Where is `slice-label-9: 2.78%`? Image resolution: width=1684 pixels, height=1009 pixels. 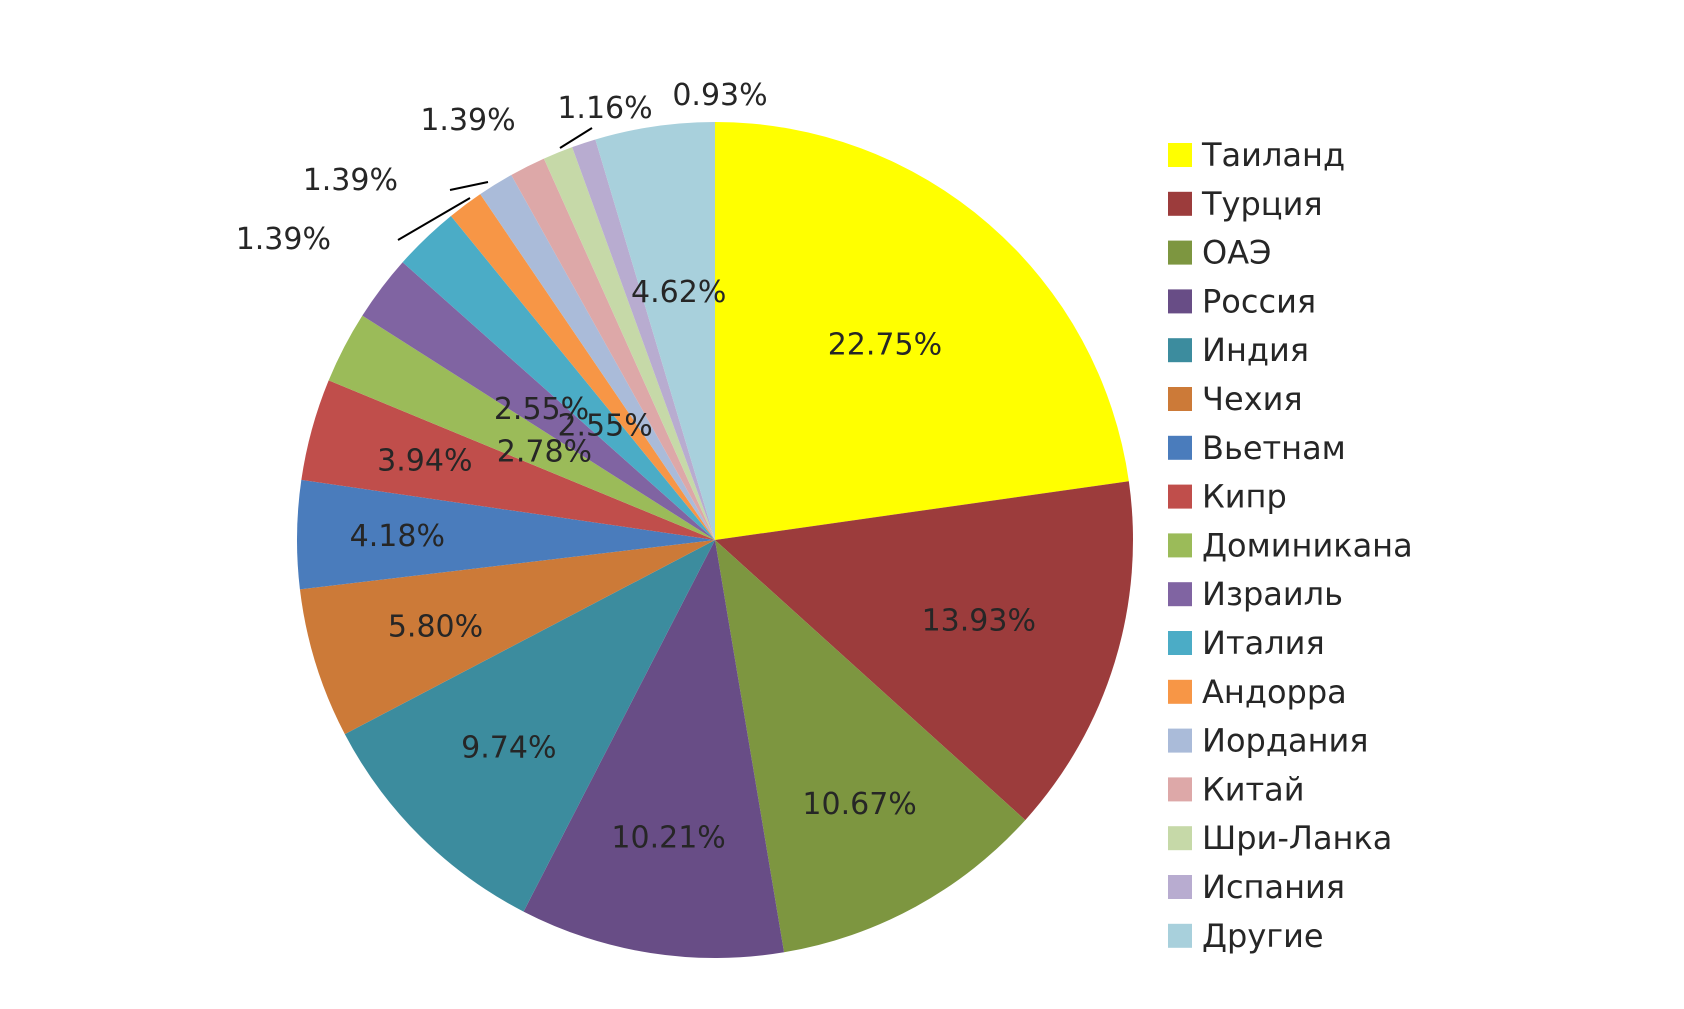 slice-label-9: 2.78% is located at coordinates (544, 451).